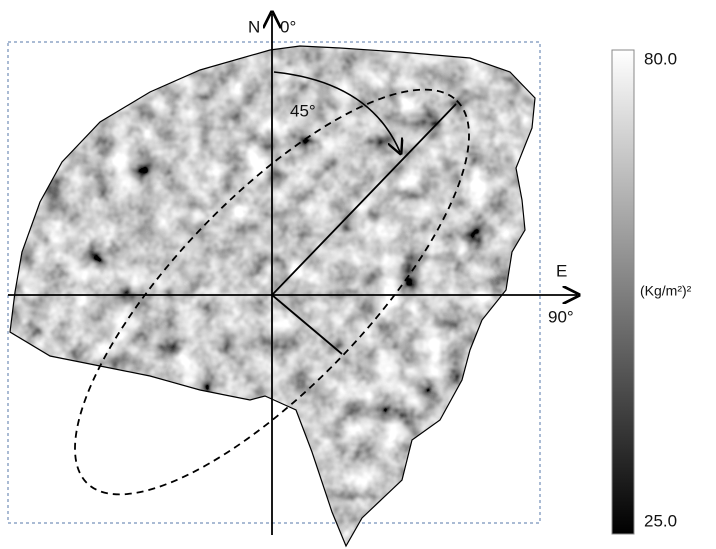 The height and width of the screenshot is (549, 716). I want to click on colorbar, so click(623, 292).